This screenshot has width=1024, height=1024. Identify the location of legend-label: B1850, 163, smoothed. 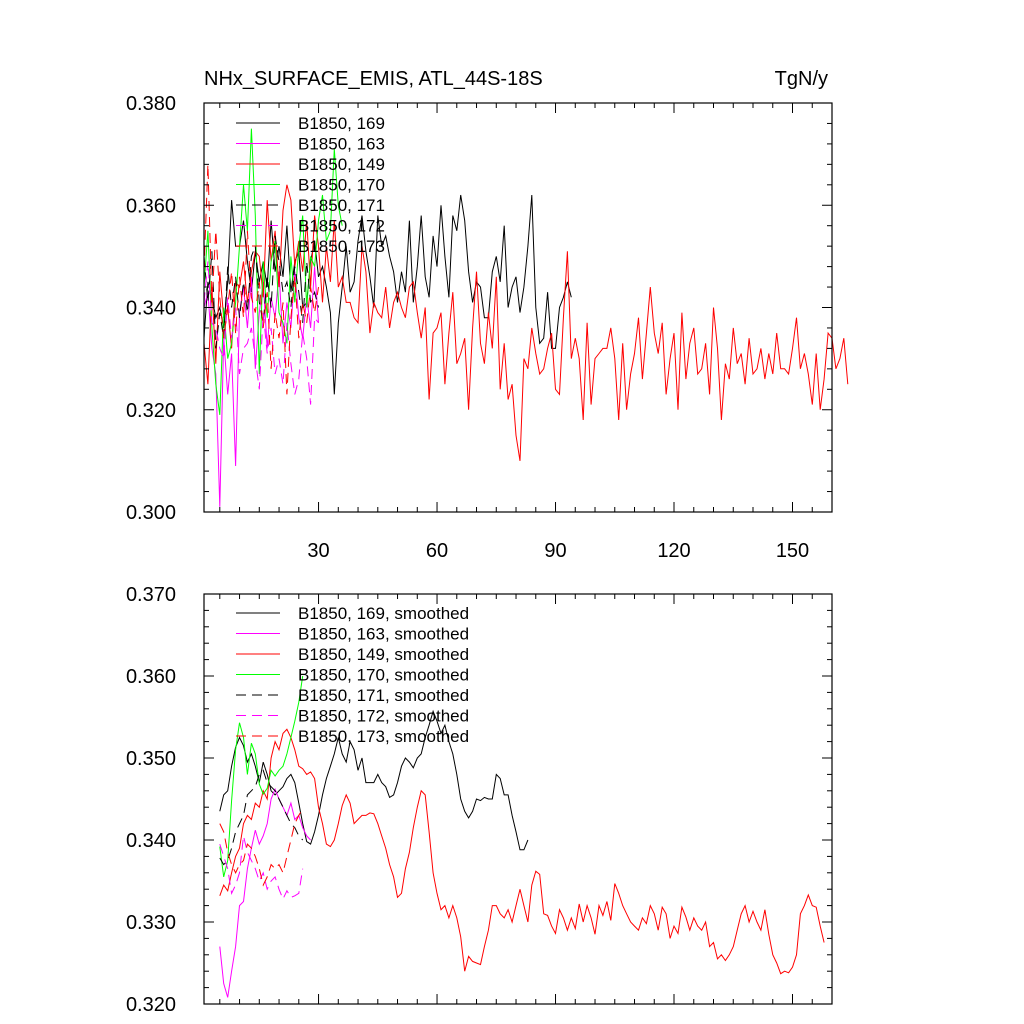
(383, 634).